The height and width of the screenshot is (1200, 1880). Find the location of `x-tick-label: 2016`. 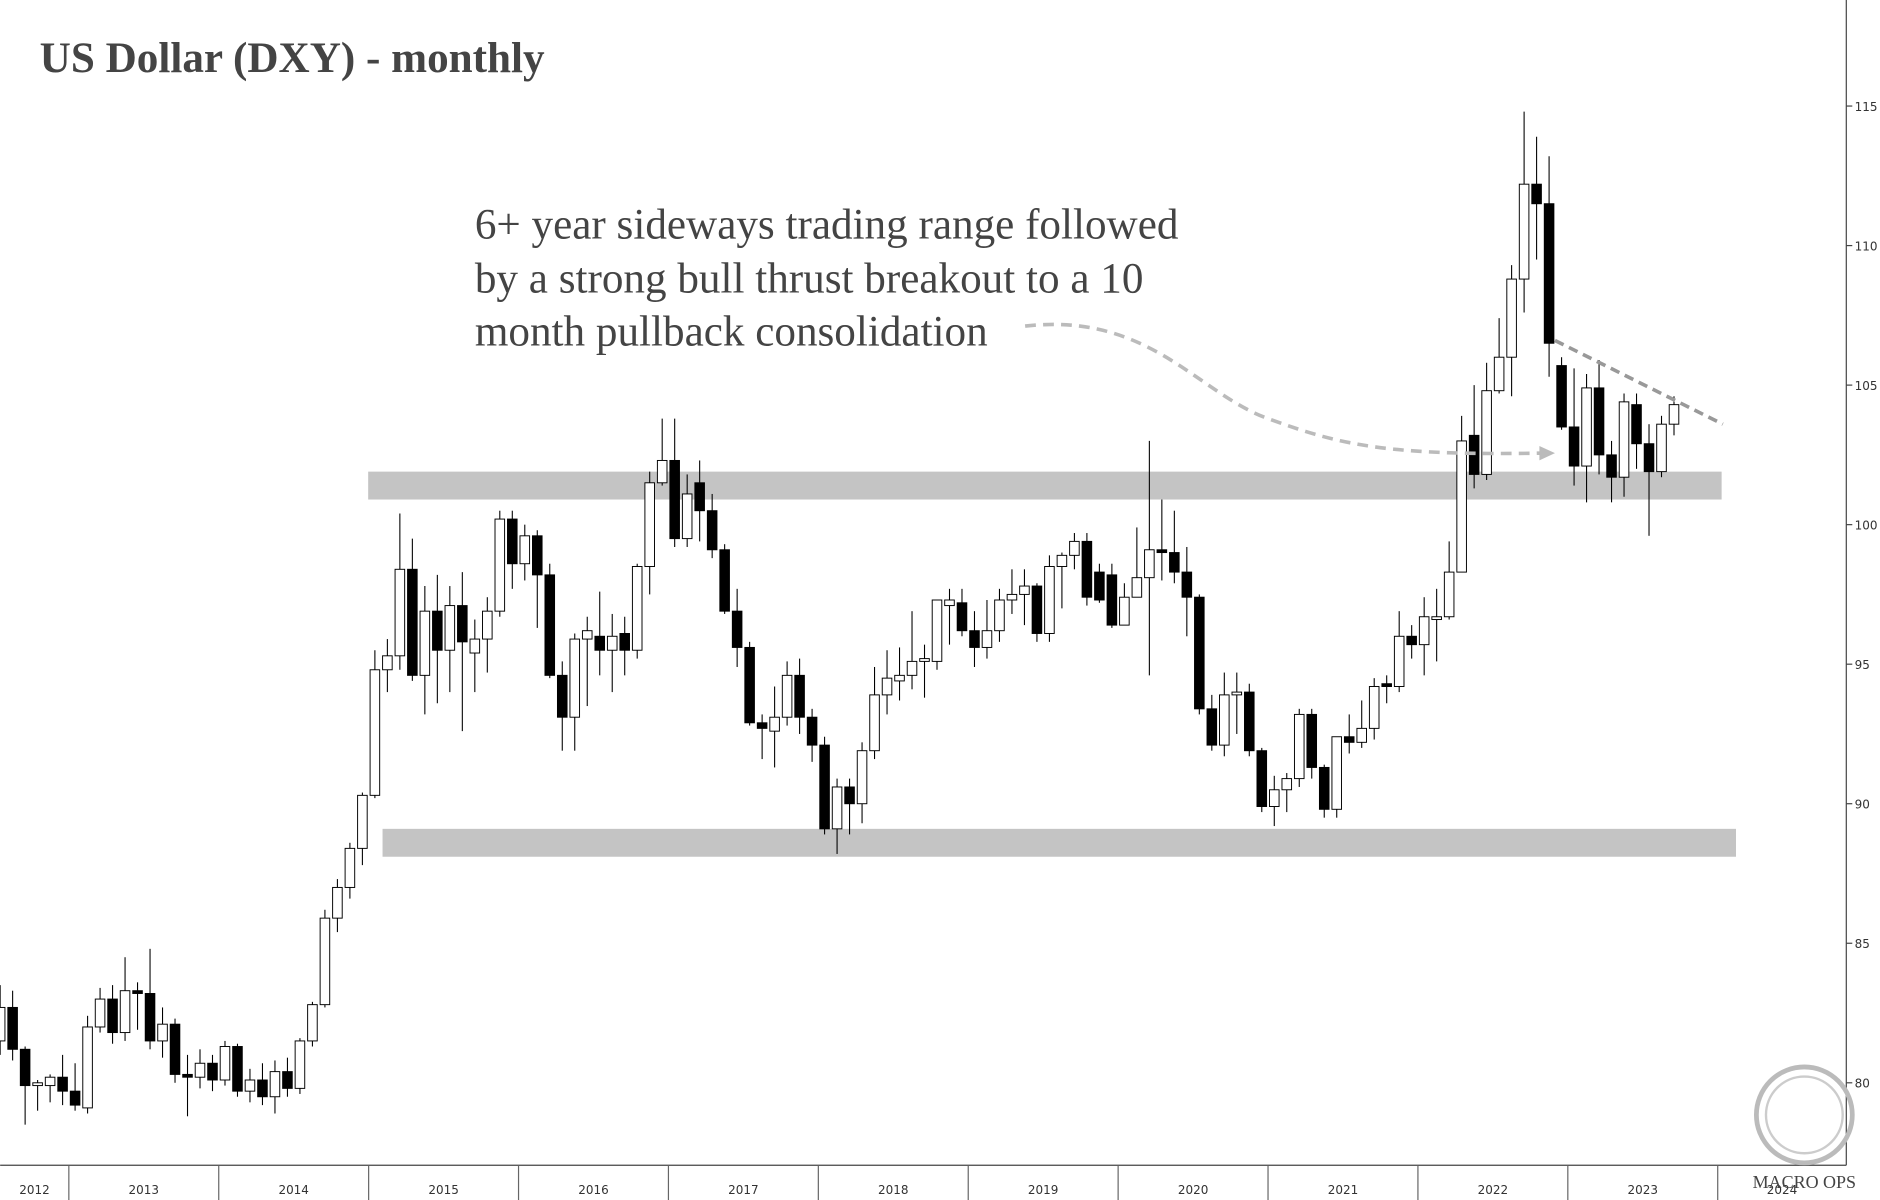

x-tick-label: 2016 is located at coordinates (593, 1190).